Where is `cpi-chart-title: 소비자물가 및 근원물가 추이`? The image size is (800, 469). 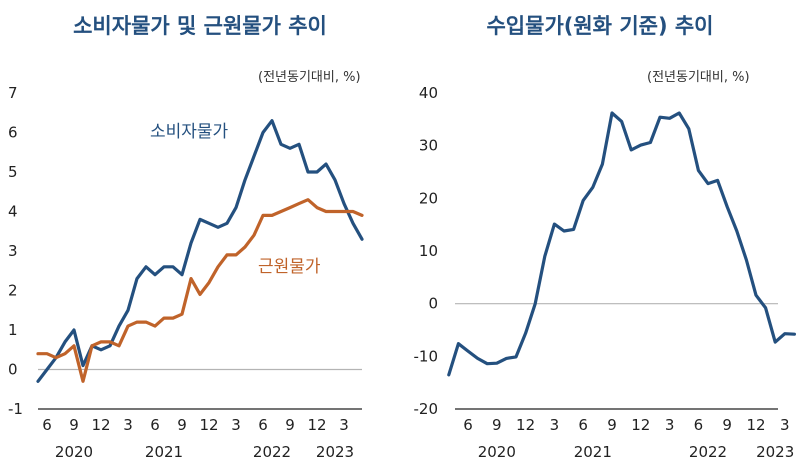 cpi-chart-title: 소비자물가 및 근원물가 추이 is located at coordinates (200, 26).